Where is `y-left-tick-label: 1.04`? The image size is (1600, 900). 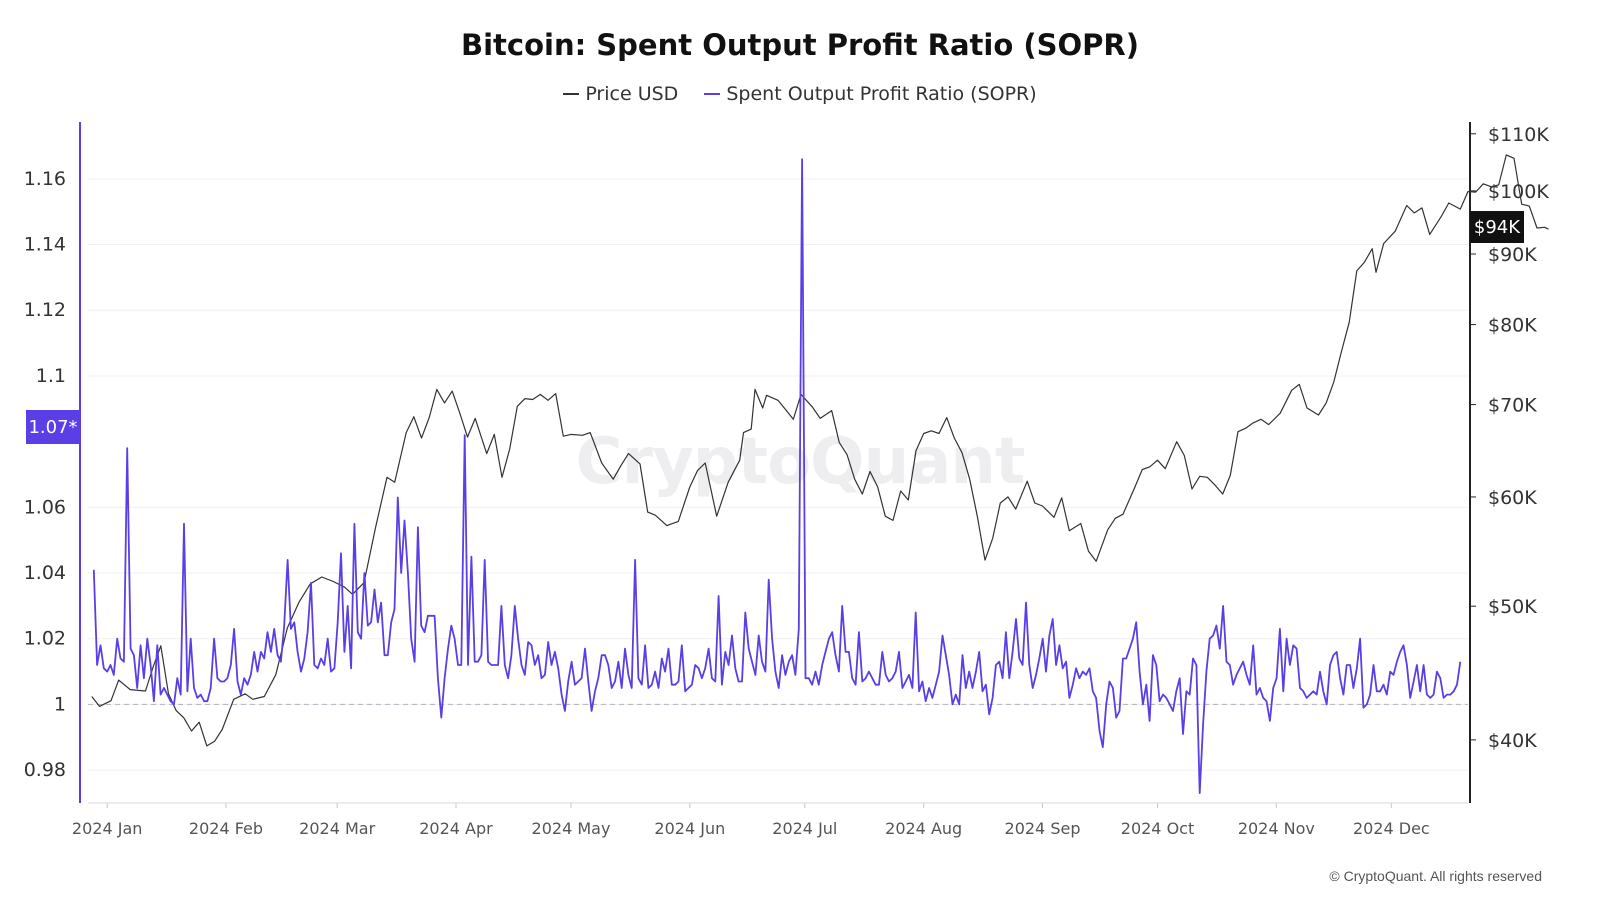
y-left-tick-label: 1.04 is located at coordinates (45, 573).